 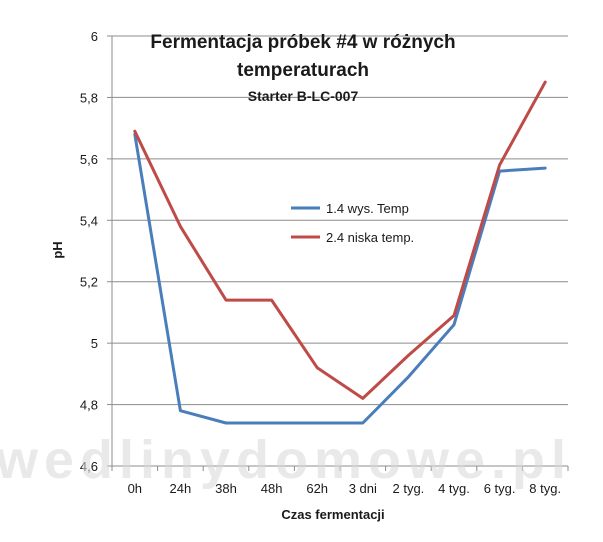 I want to click on y-tick-label: 5,8, so click(x=89, y=97).